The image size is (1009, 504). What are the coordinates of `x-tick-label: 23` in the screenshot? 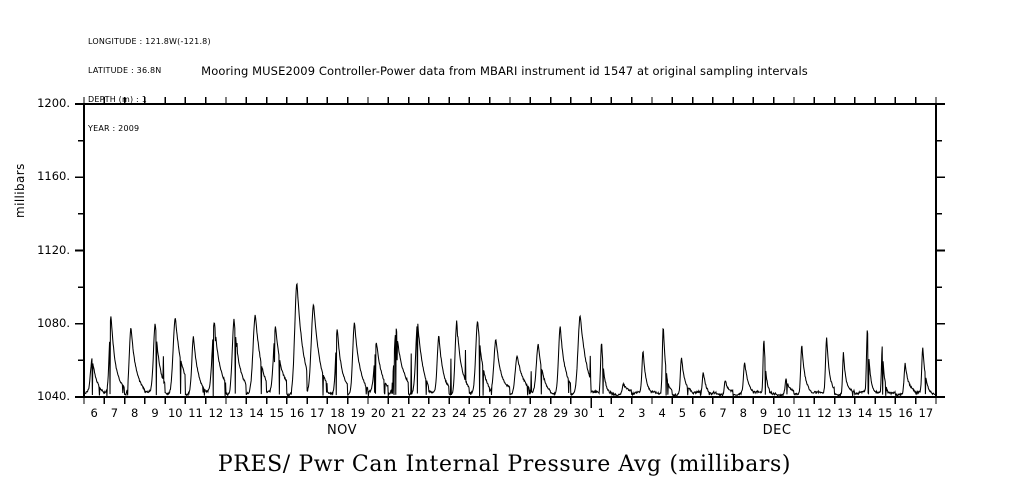 It's located at (439, 413).